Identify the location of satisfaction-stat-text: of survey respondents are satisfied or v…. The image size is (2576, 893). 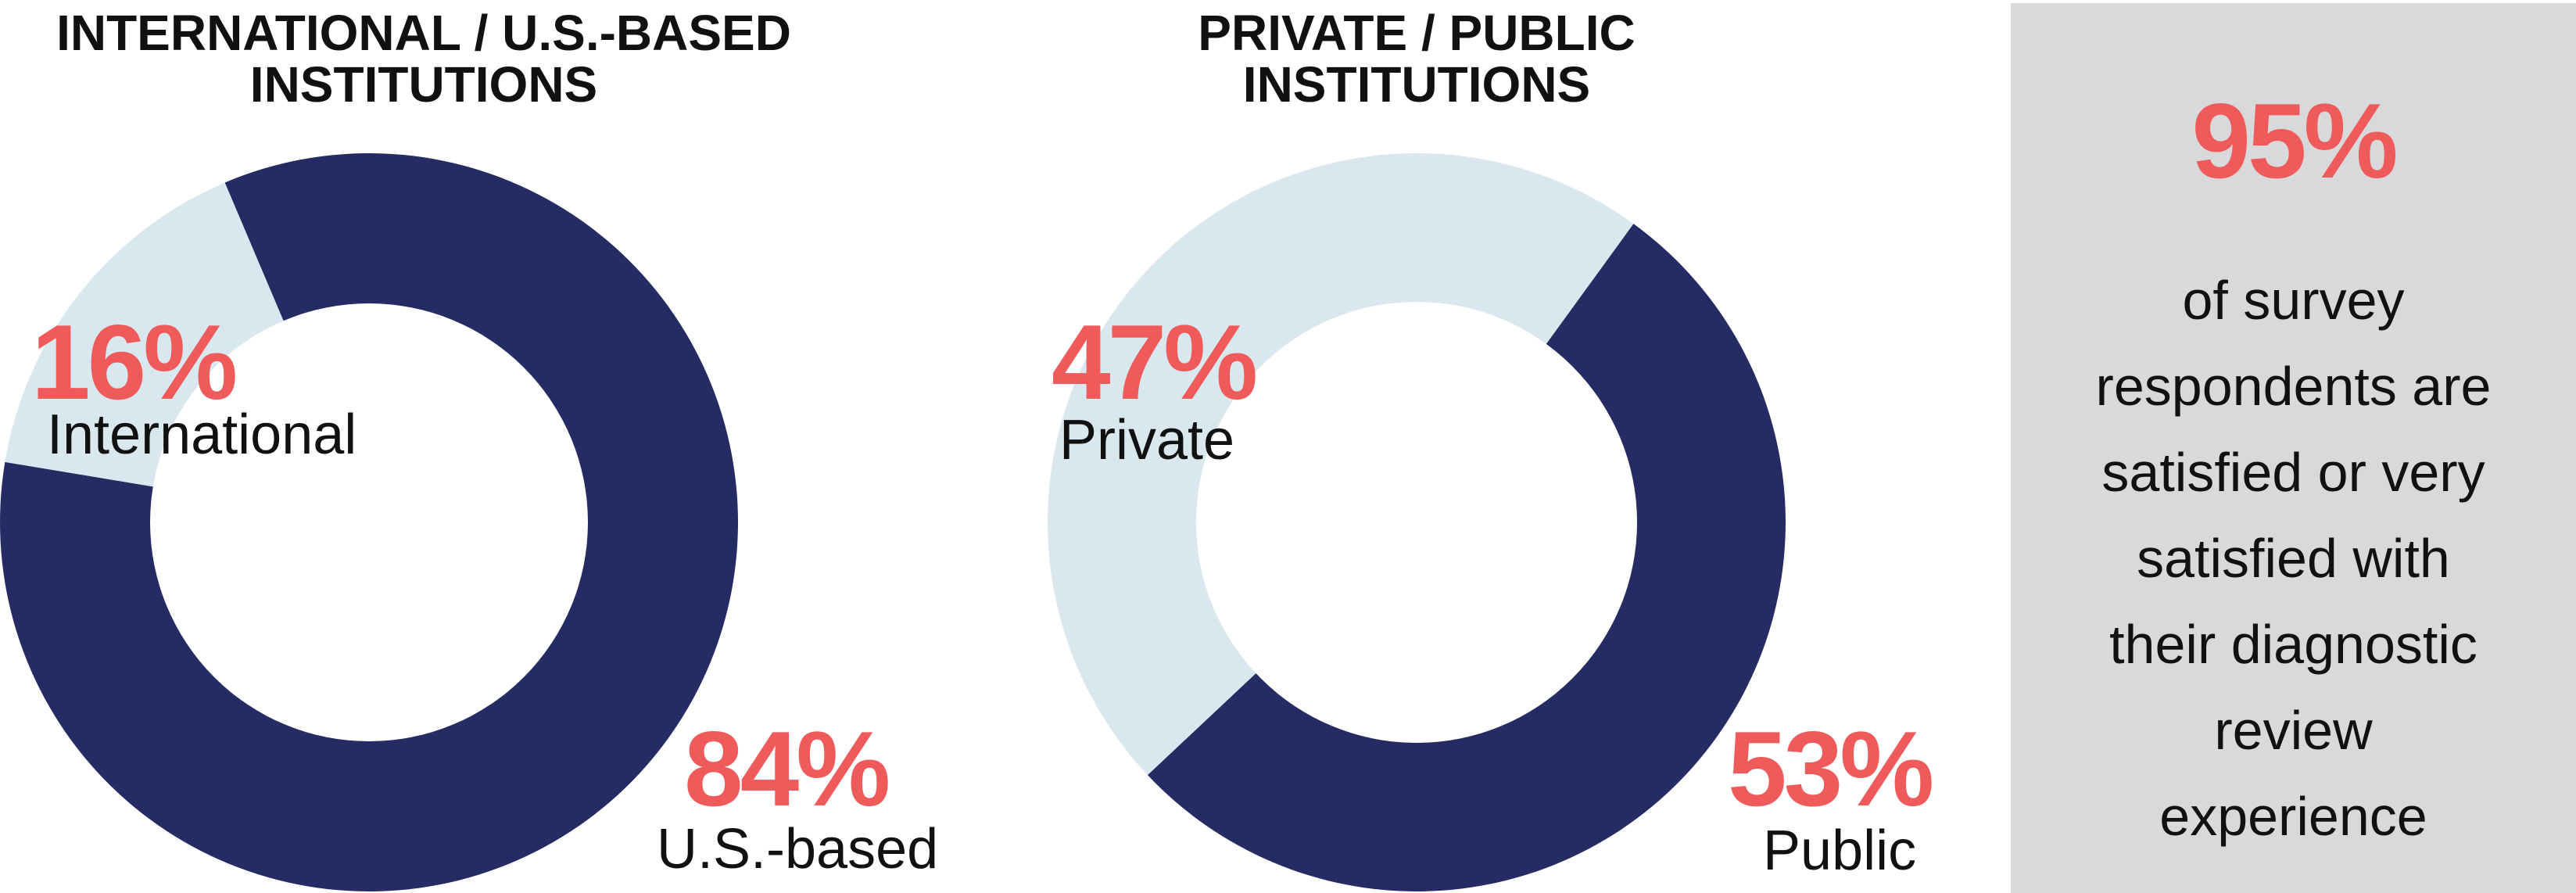
(2293, 558).